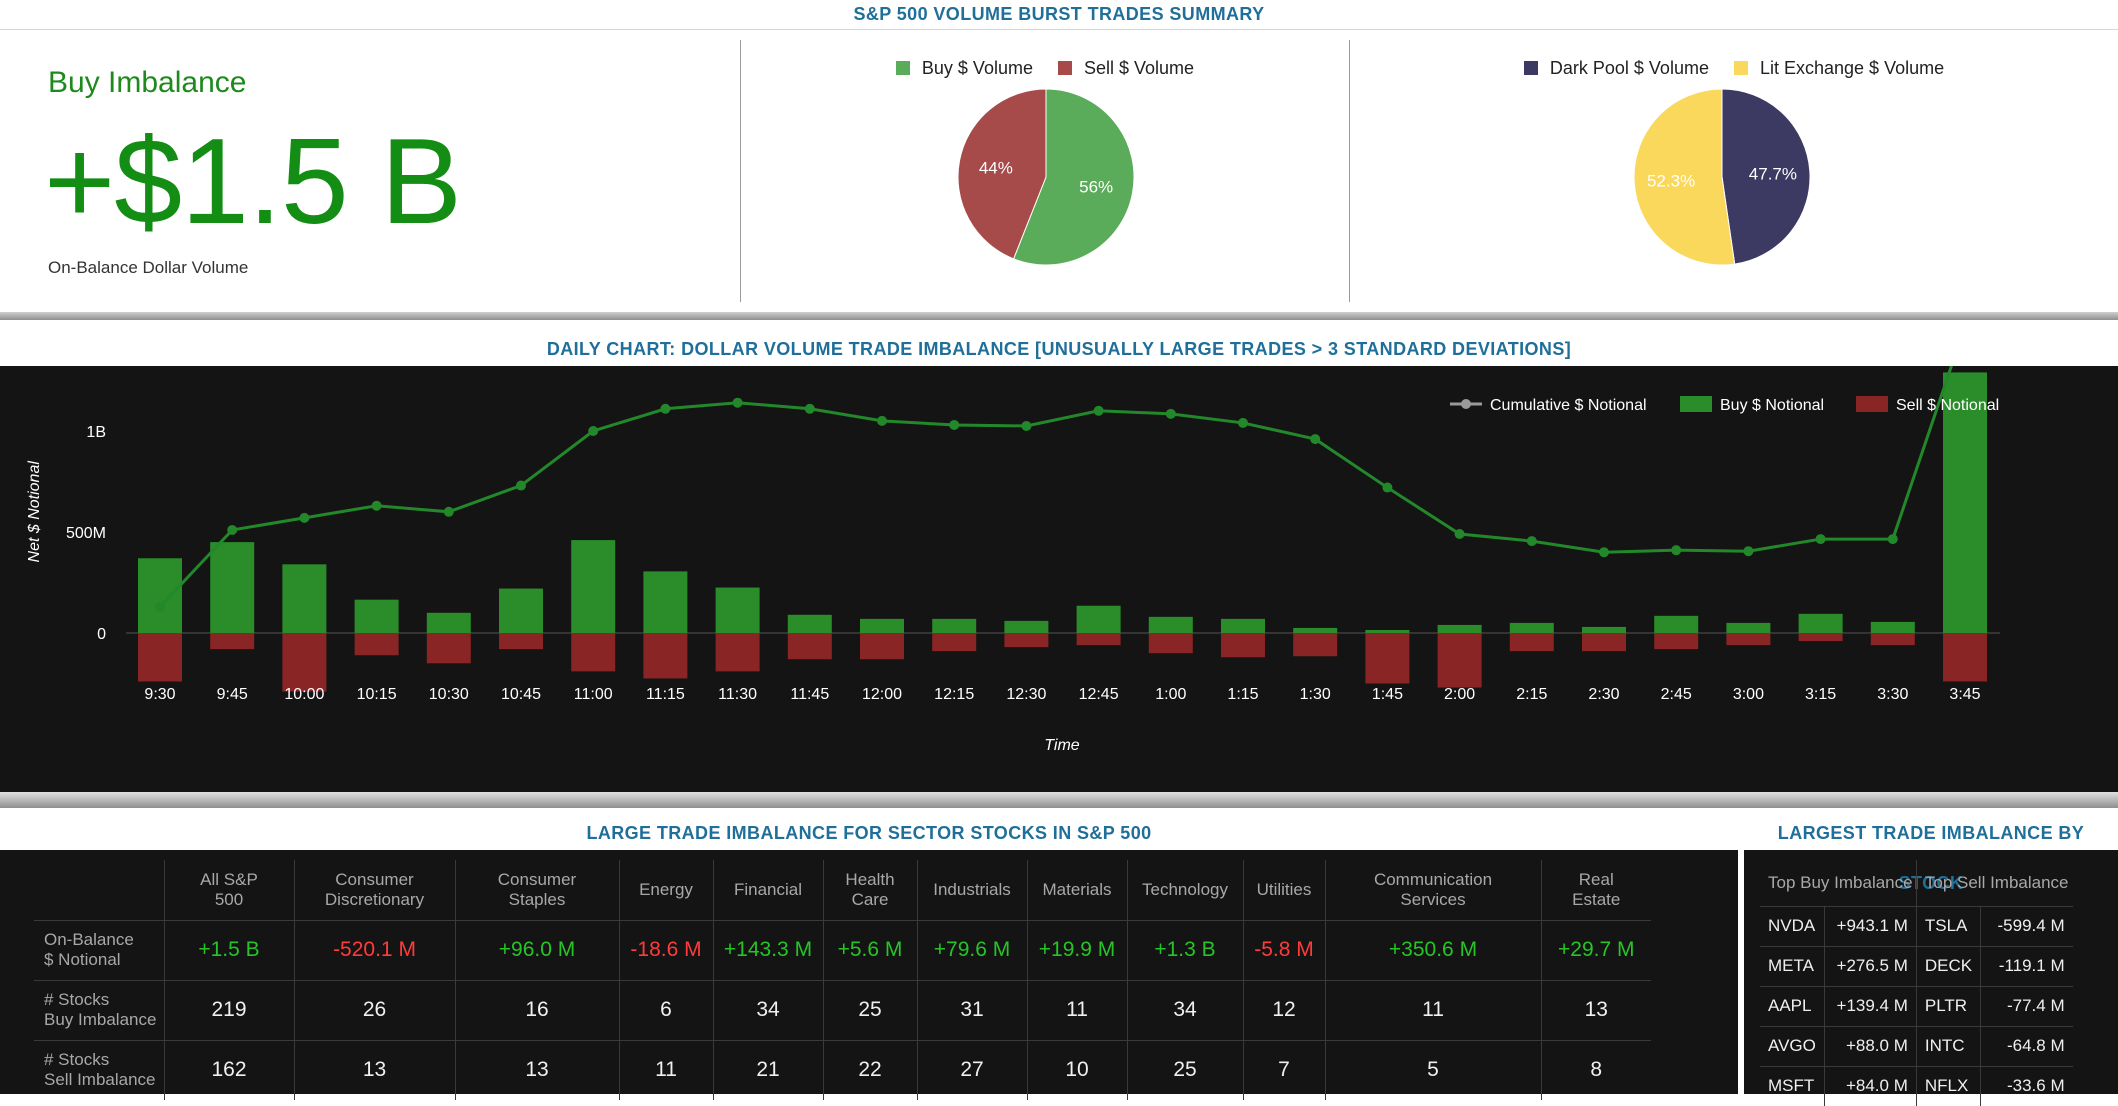 The image size is (2118, 1106). I want to click on stock-ticker: INTC, so click(1949, 1045).